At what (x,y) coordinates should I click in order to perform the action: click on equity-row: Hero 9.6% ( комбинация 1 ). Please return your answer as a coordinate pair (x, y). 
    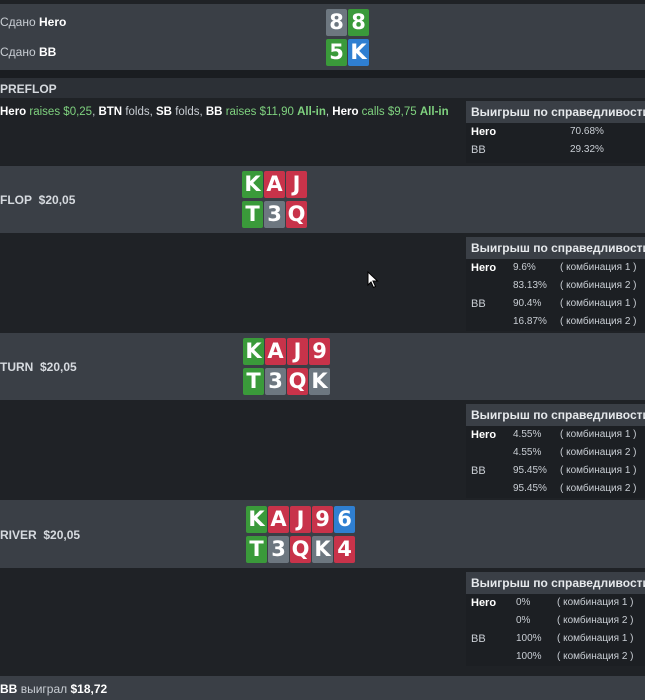
    Looking at the image, I should click on (554, 268).